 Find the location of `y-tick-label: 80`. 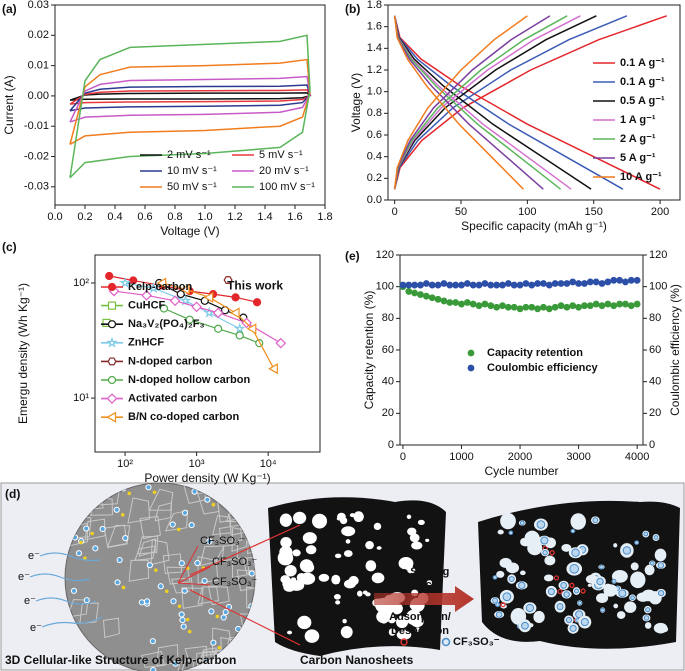

y-tick-label: 80 is located at coordinates (388, 318).